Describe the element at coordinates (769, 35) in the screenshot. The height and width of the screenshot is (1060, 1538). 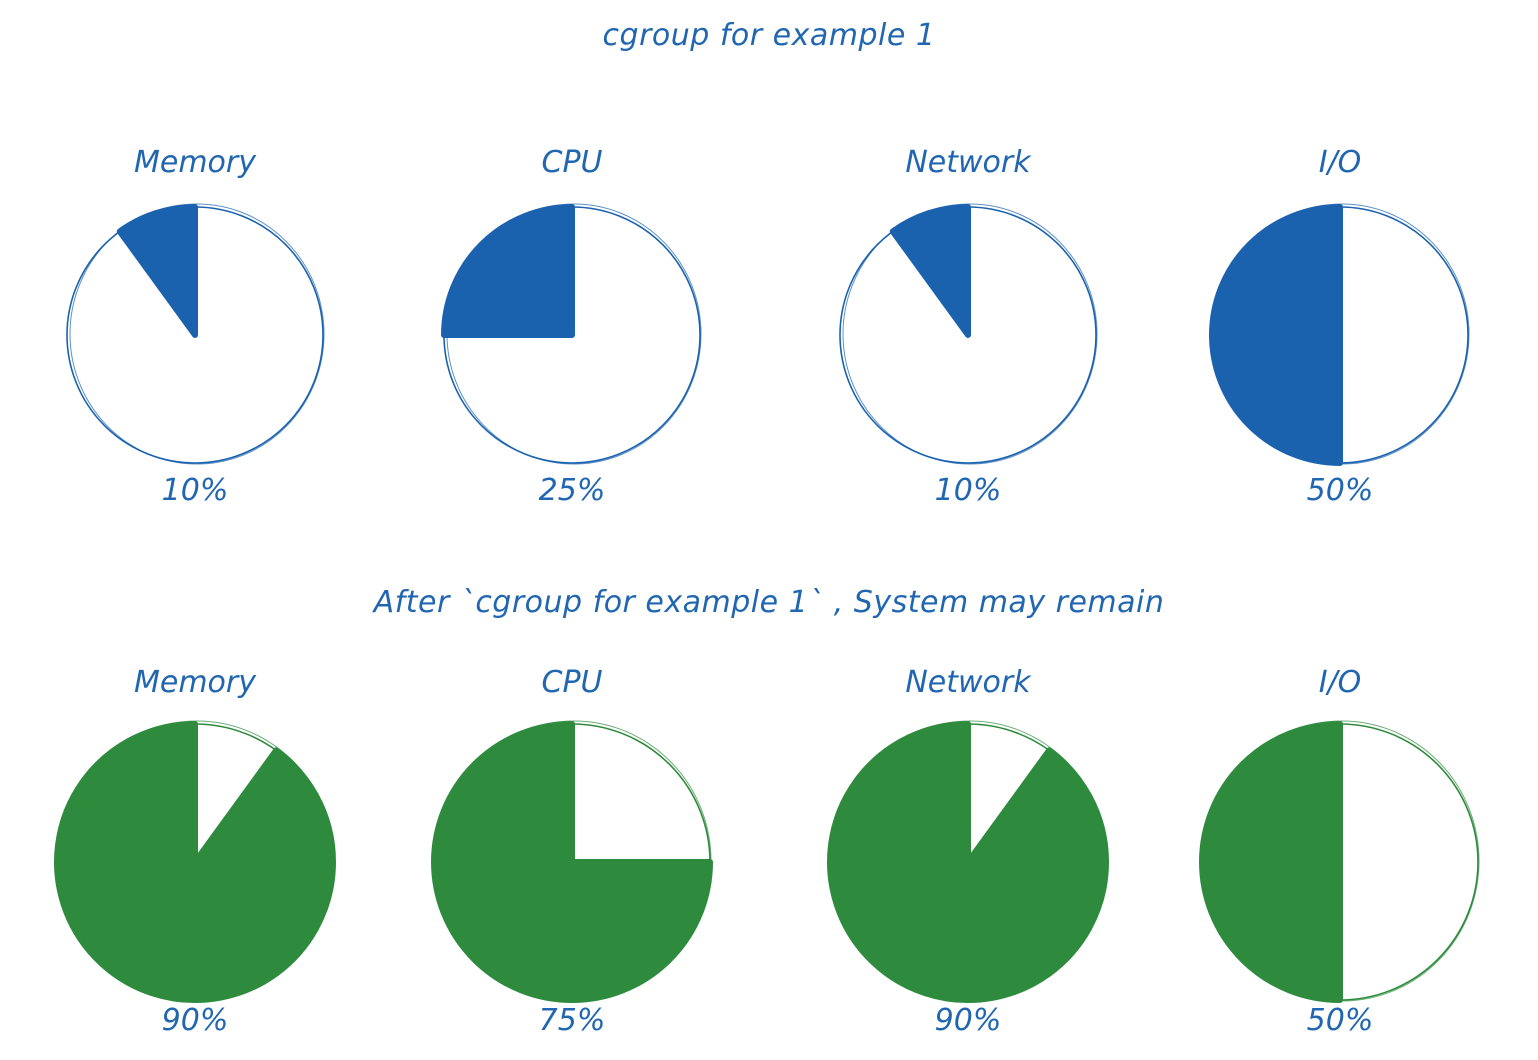
I see `chart-title-top: cgroup for example 1` at that location.